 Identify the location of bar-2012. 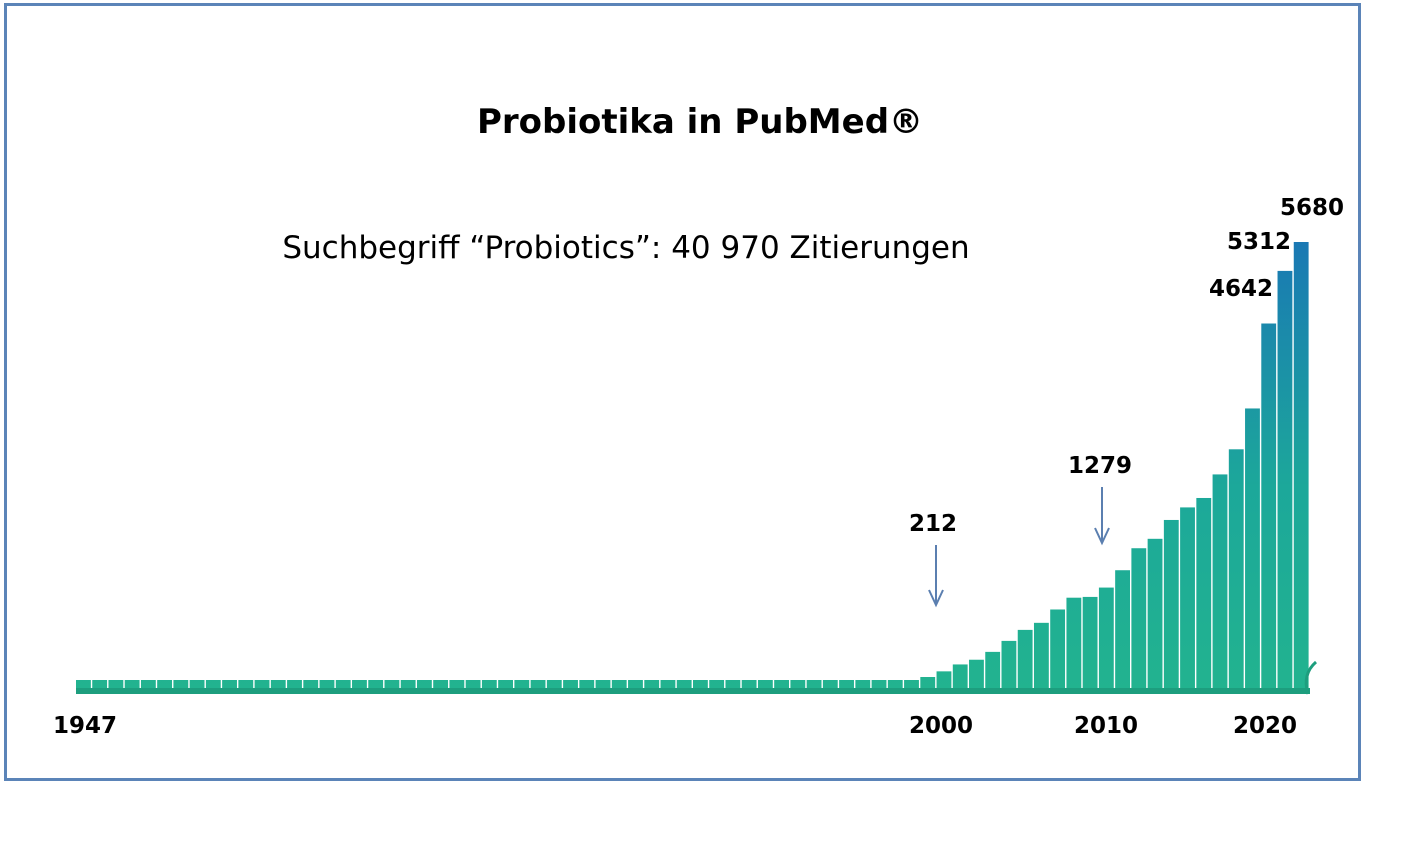
(1139, 618).